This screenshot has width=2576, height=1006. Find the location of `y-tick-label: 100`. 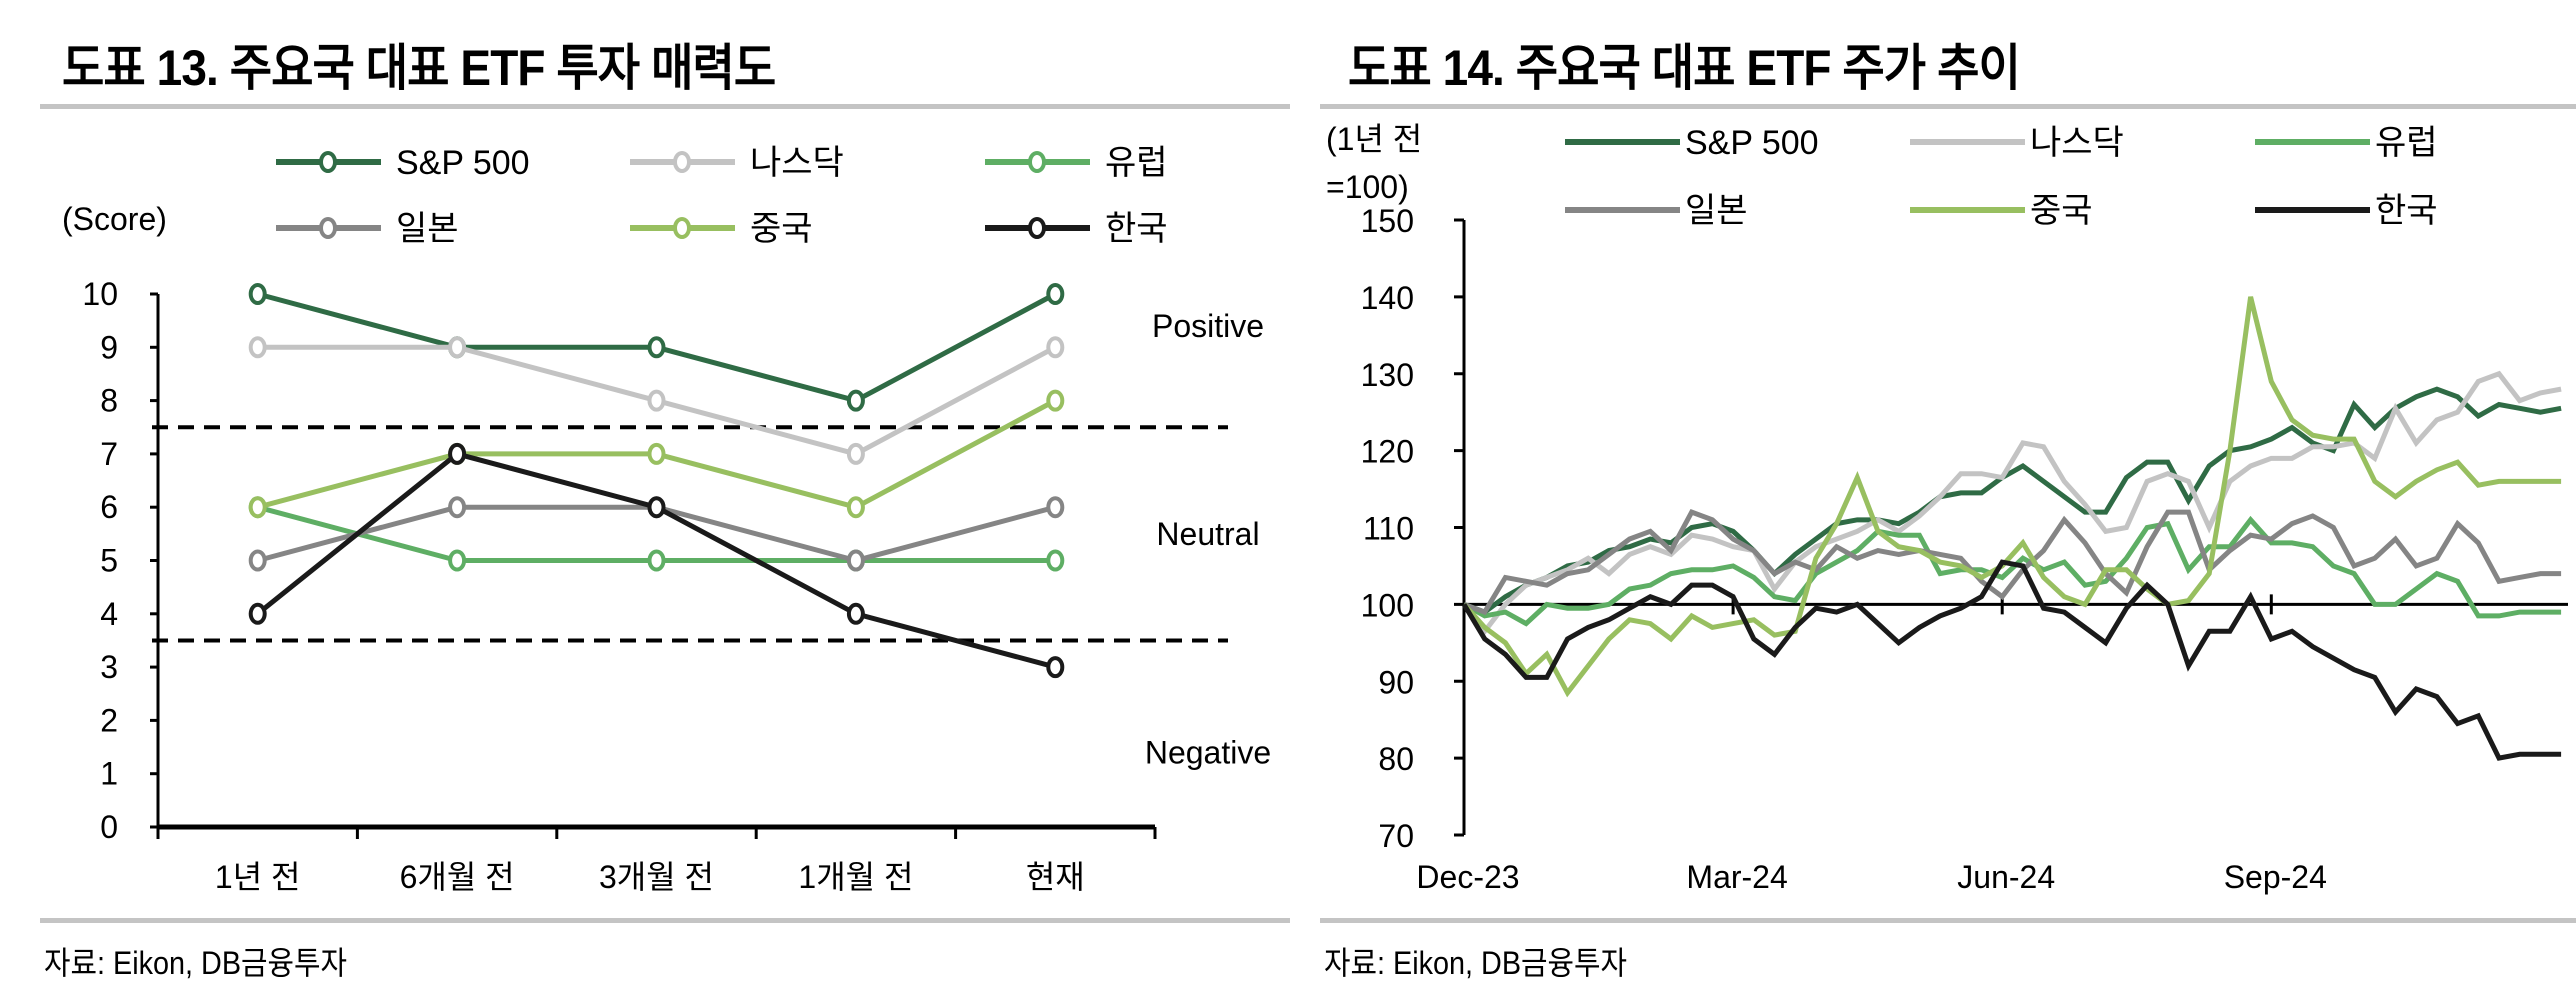

y-tick-label: 100 is located at coordinates (1387, 605).